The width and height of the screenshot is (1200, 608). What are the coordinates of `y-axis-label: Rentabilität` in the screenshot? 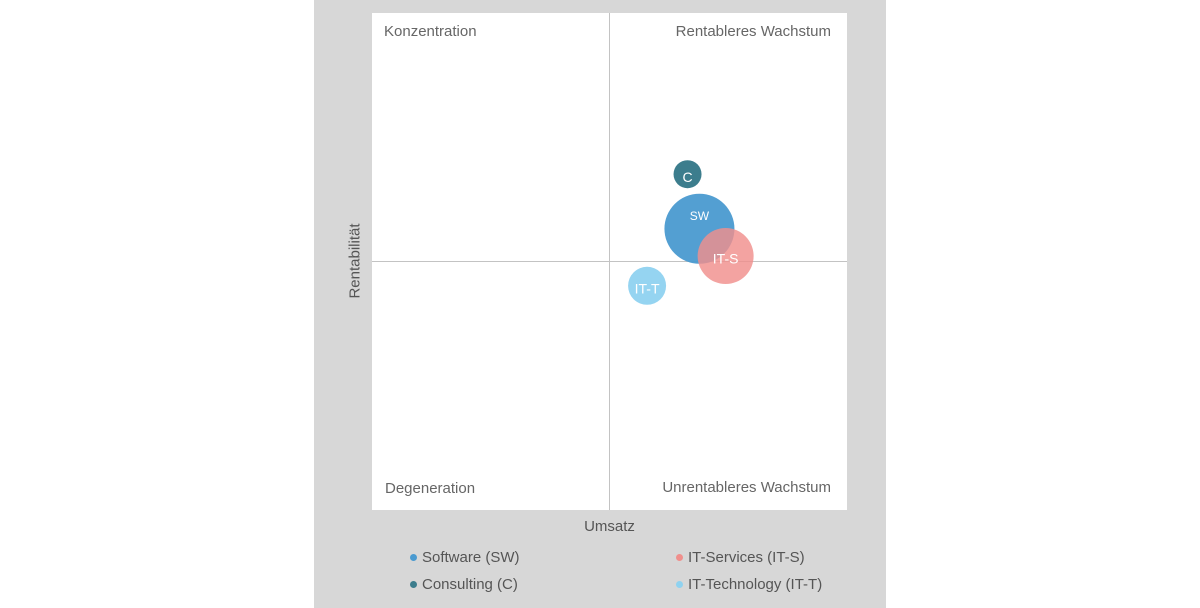 It's located at (355, 261).